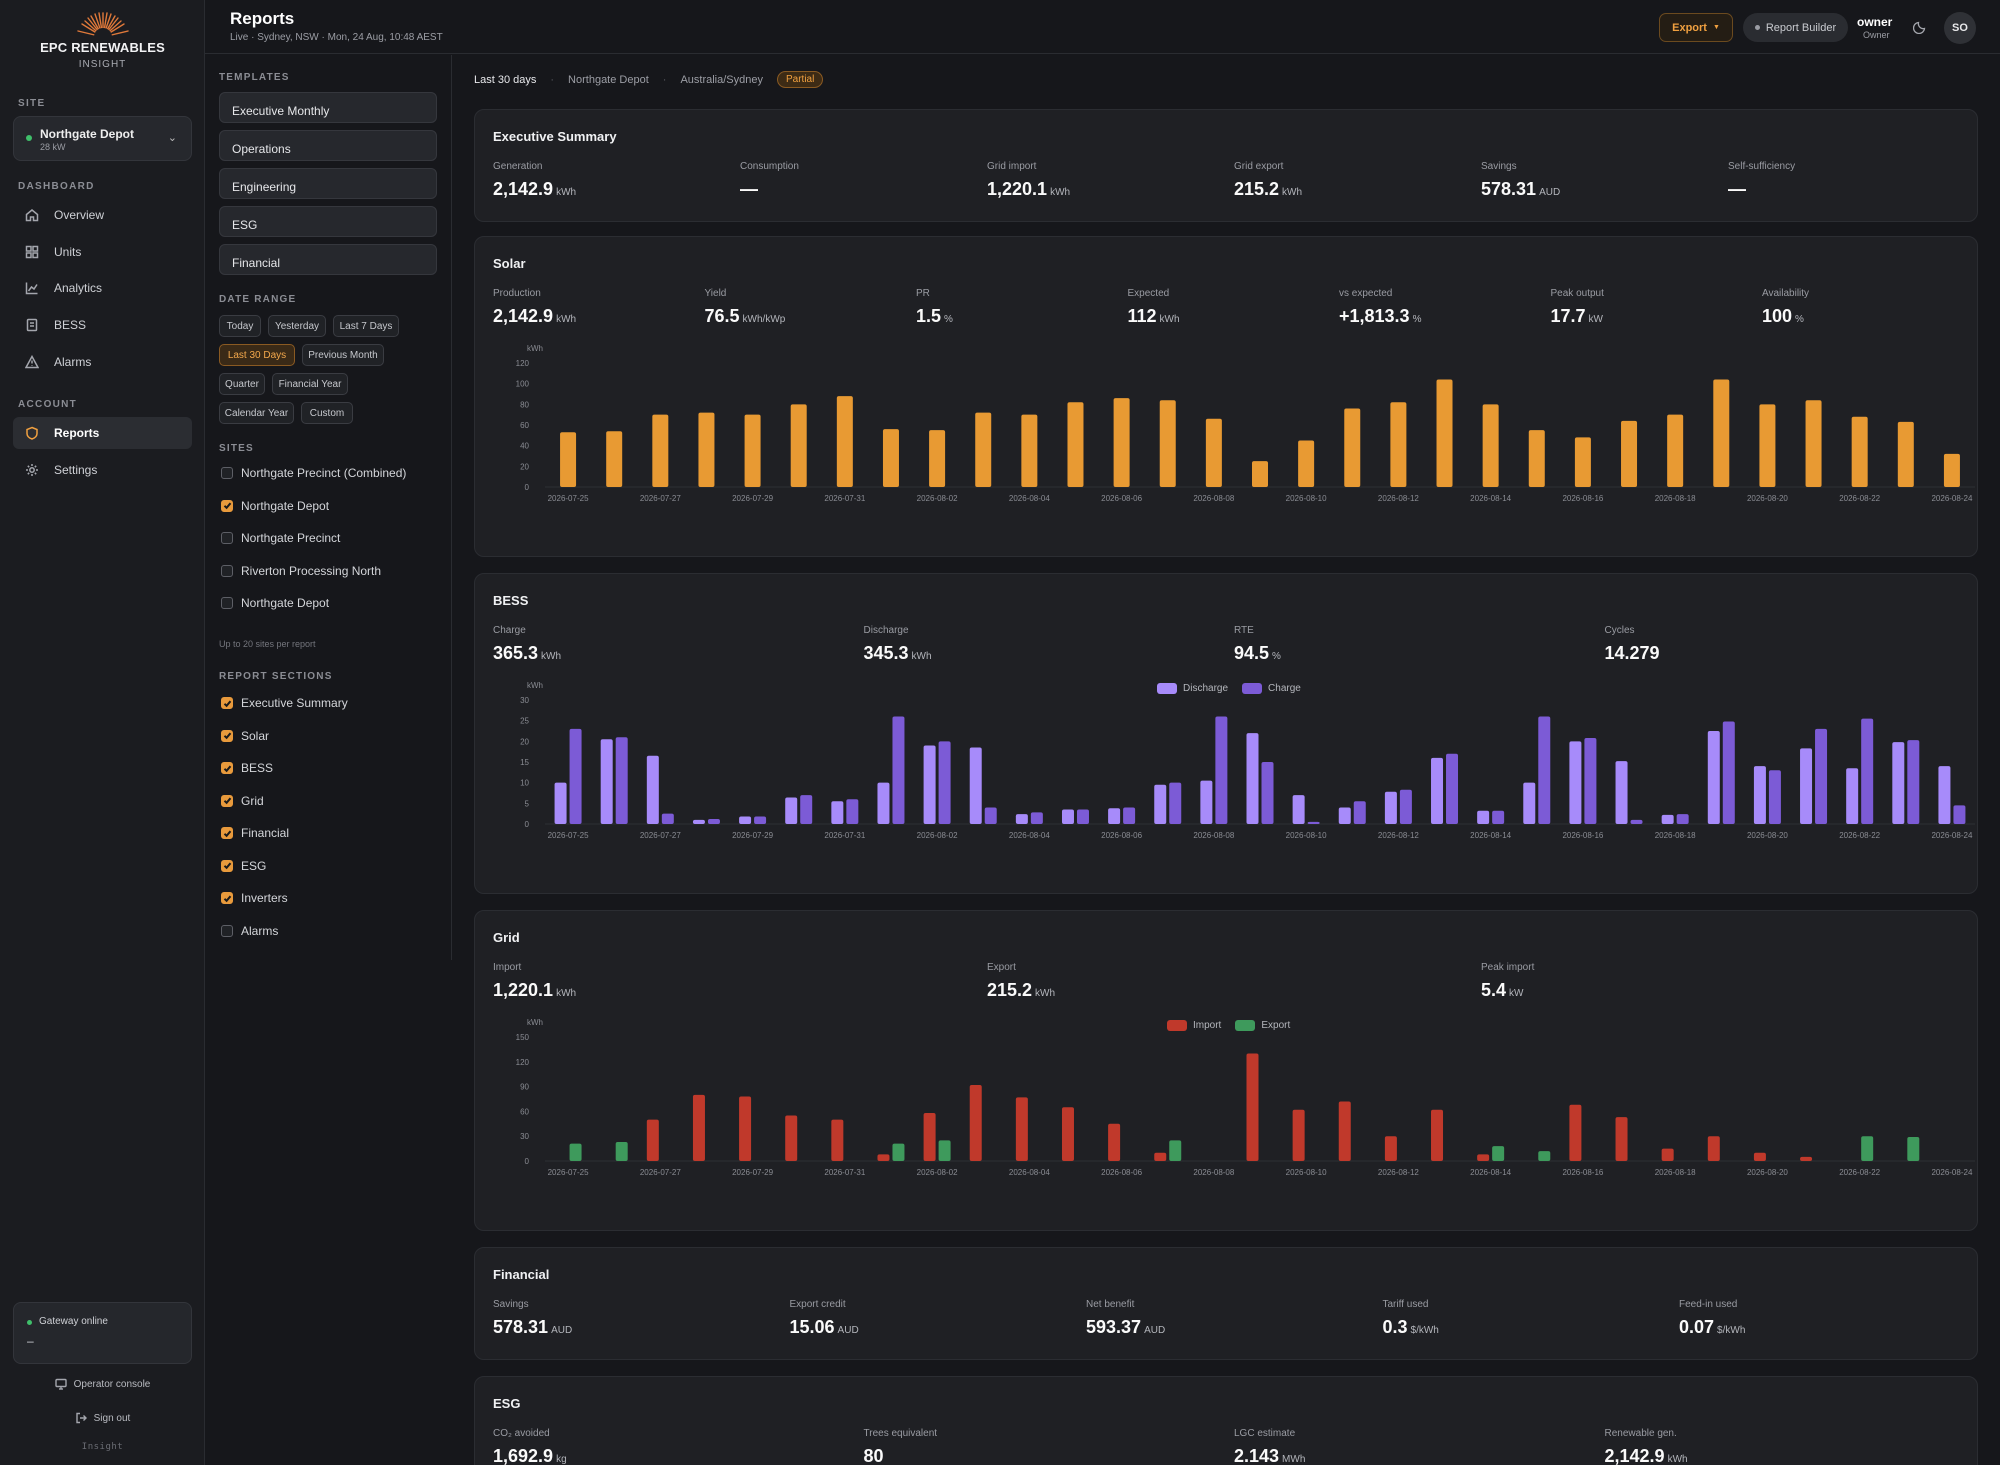 Image resolution: width=2000 pixels, height=1465 pixels. What do you see at coordinates (1795, 27) in the screenshot?
I see `report-builder-button: Report Builder` at bounding box center [1795, 27].